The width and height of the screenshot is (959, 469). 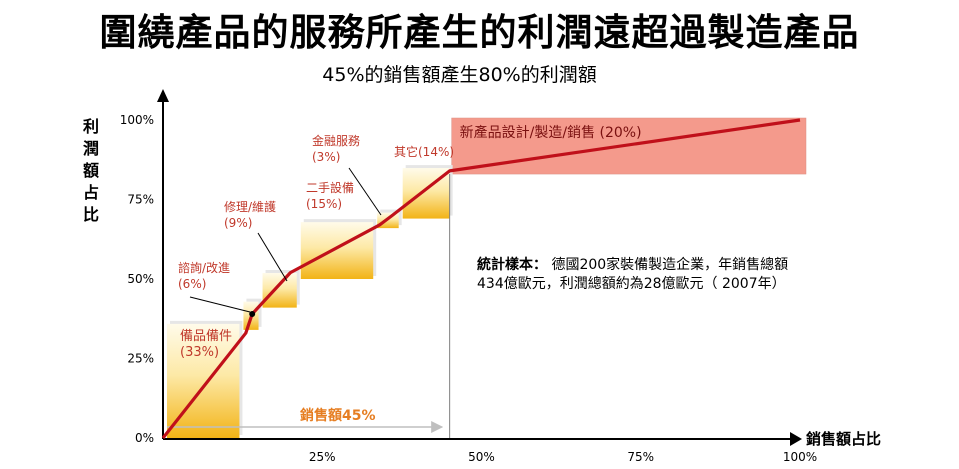 I want to click on segment-pct-1: (6%), so click(x=192, y=284).